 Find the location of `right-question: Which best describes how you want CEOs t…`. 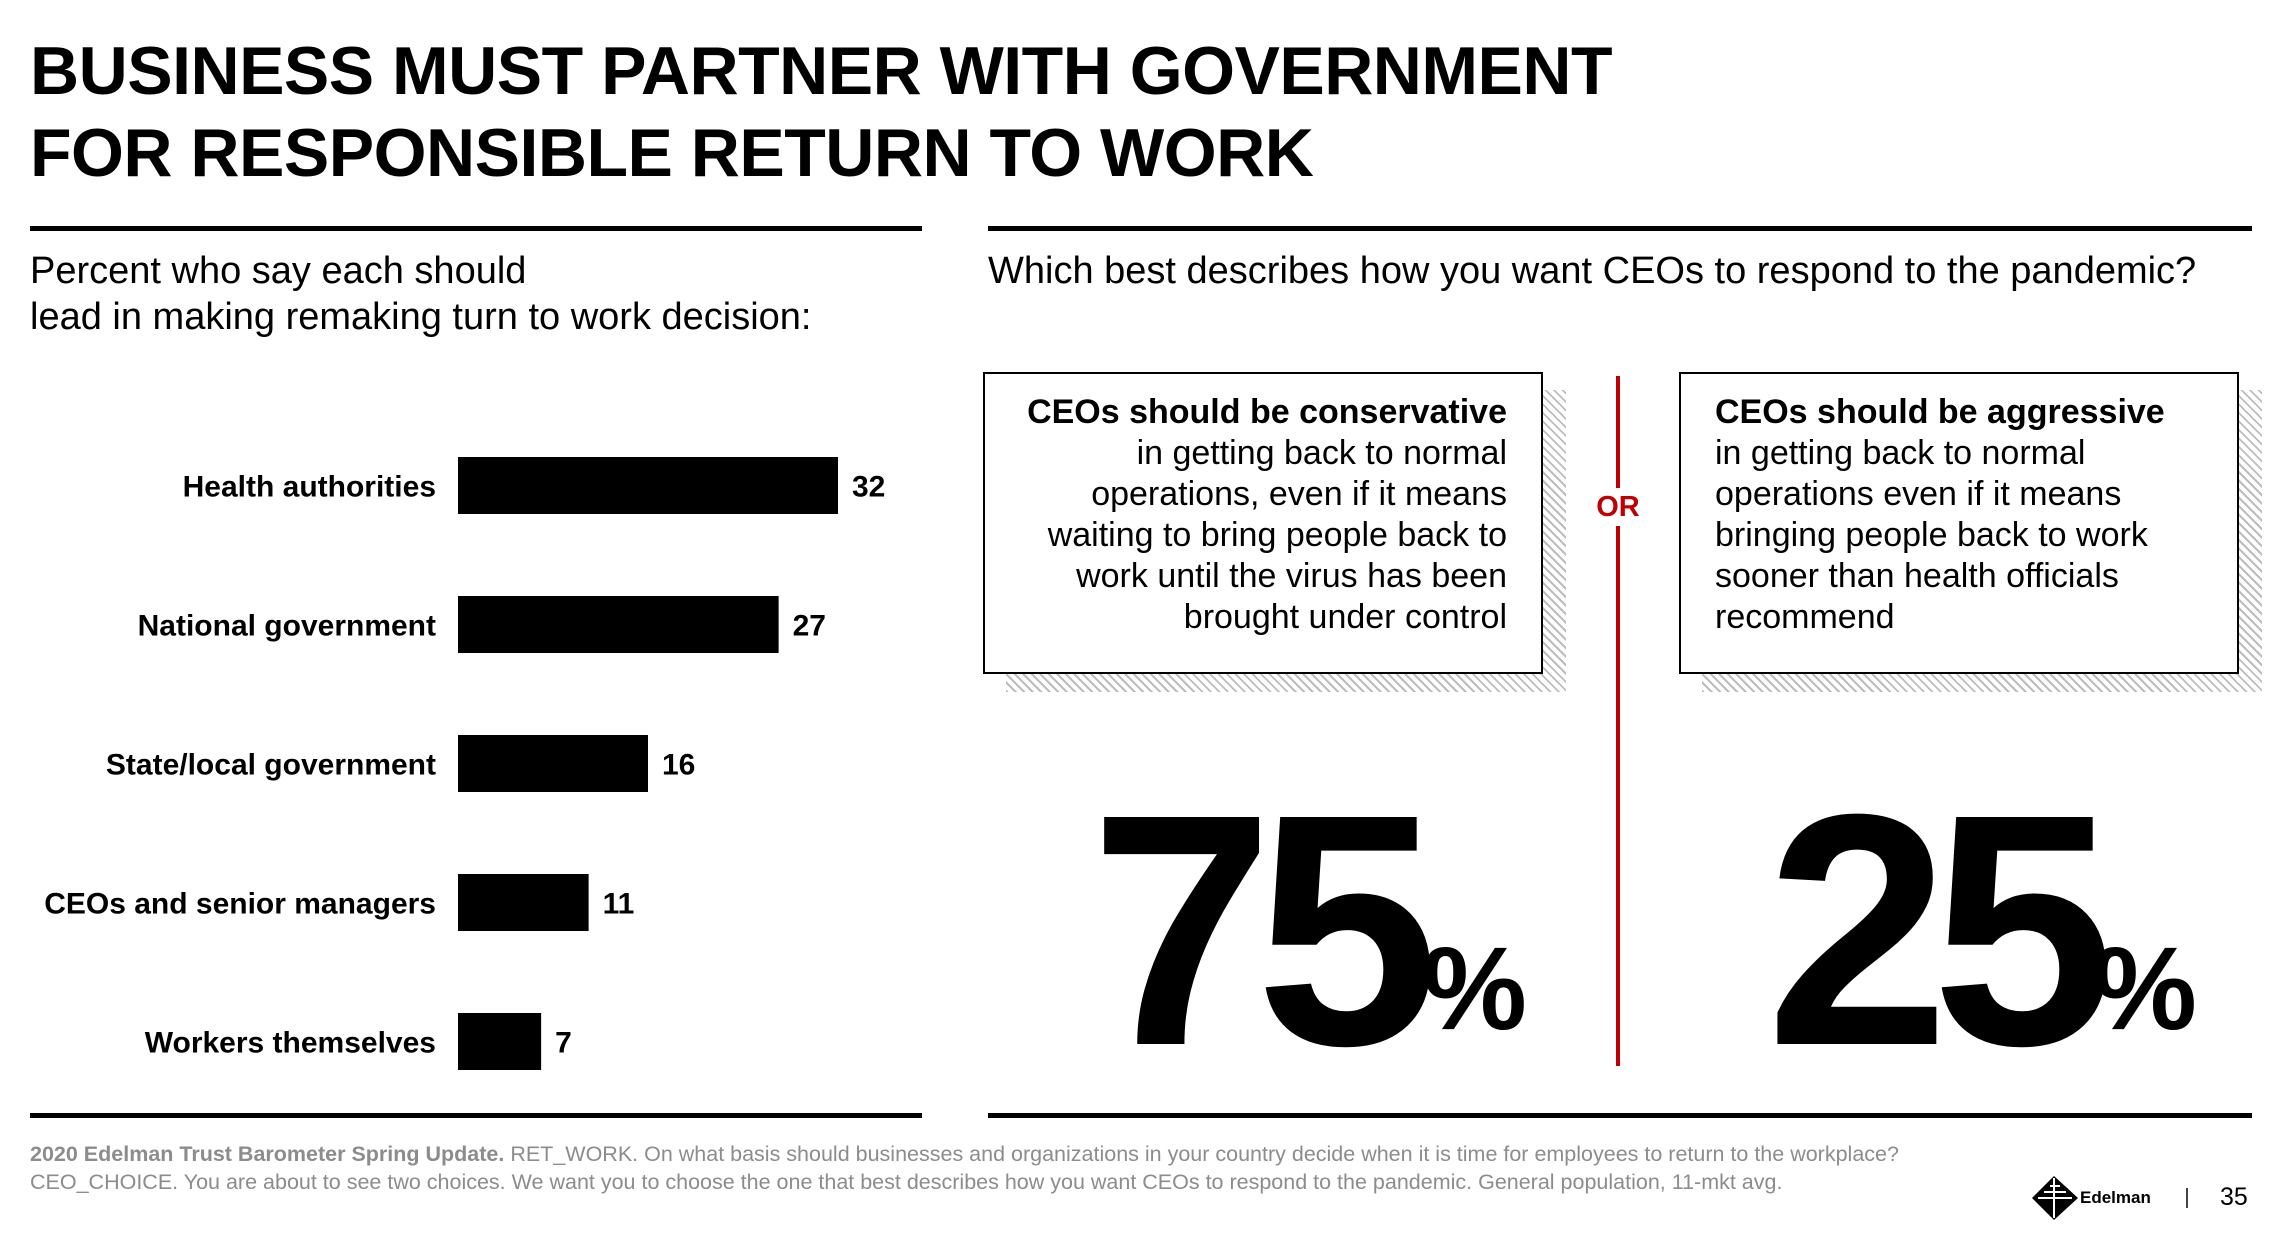

right-question: Which best describes how you want CEOs t… is located at coordinates (1592, 271).